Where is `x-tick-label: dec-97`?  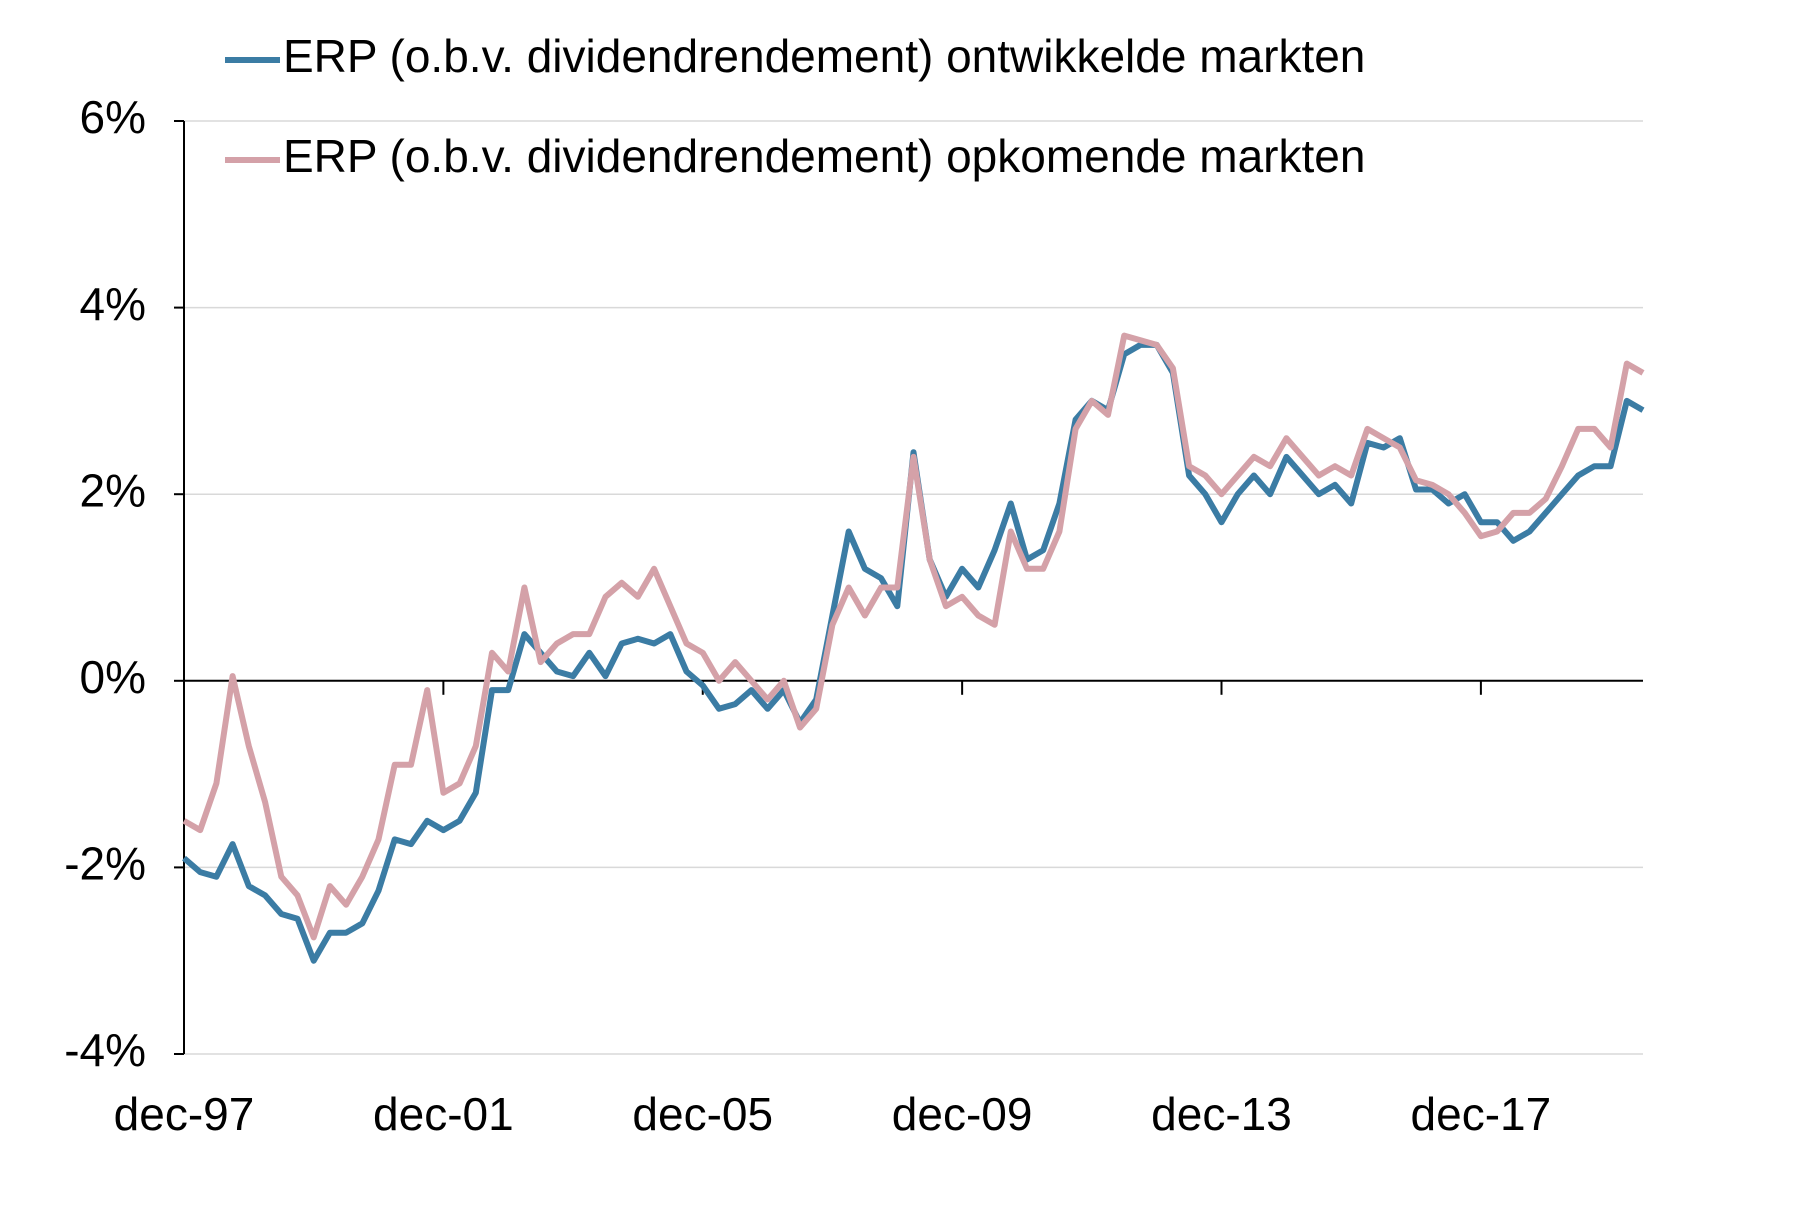 x-tick-label: dec-97 is located at coordinates (184, 1114).